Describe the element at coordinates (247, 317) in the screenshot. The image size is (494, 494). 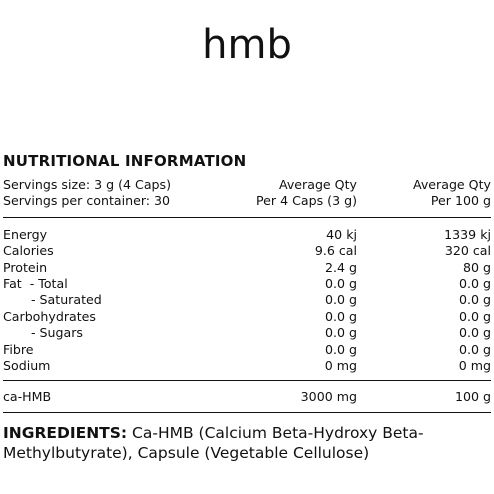
I see `nutrient-row: Carbohydrates 0.0 g 0.0 g` at that location.